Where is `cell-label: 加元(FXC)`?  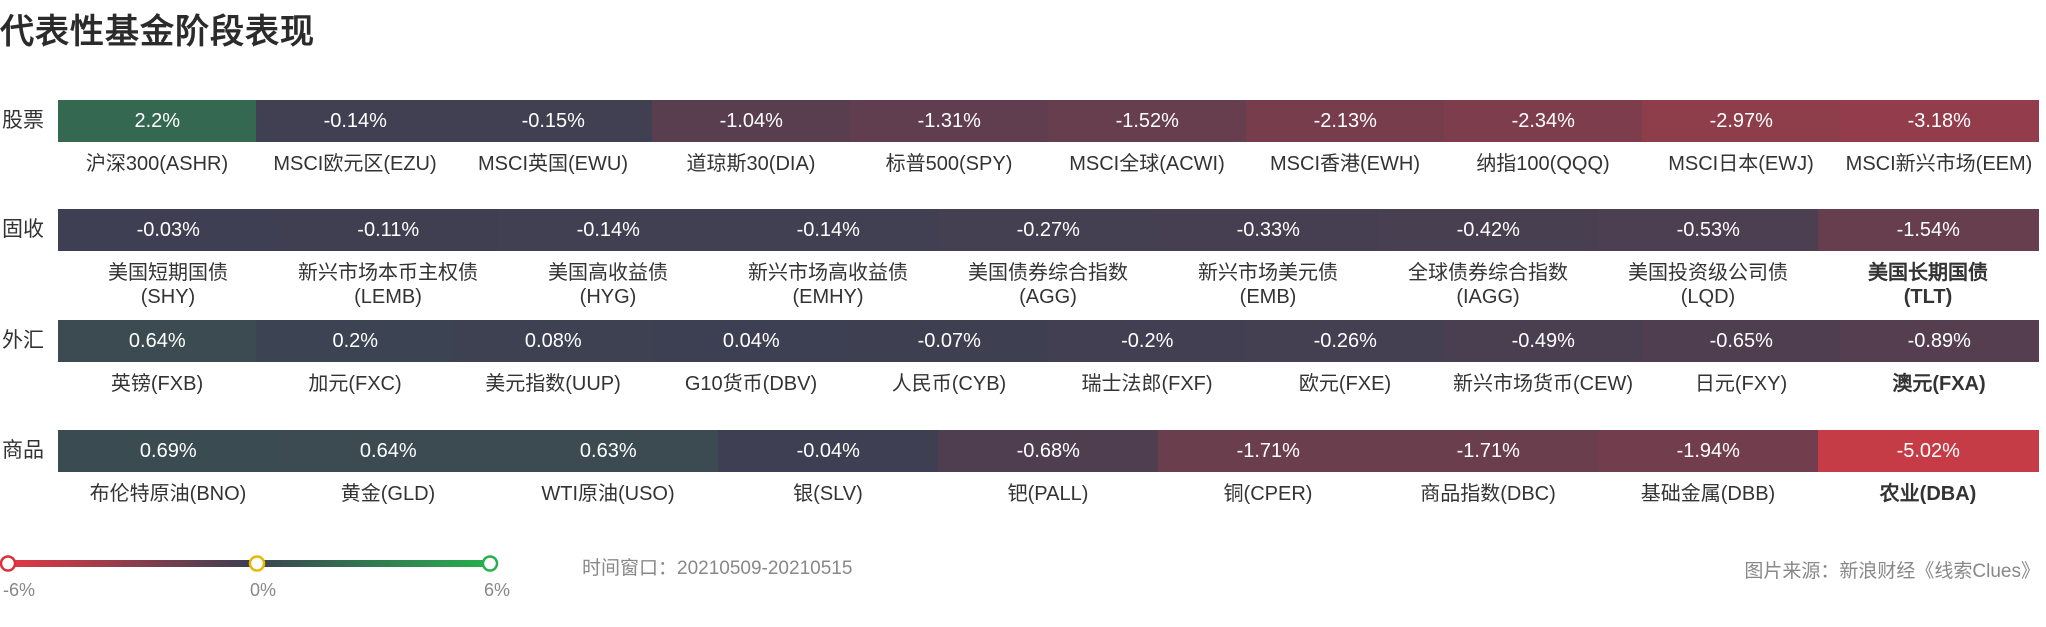 cell-label: 加元(FXC) is located at coordinates (355, 384).